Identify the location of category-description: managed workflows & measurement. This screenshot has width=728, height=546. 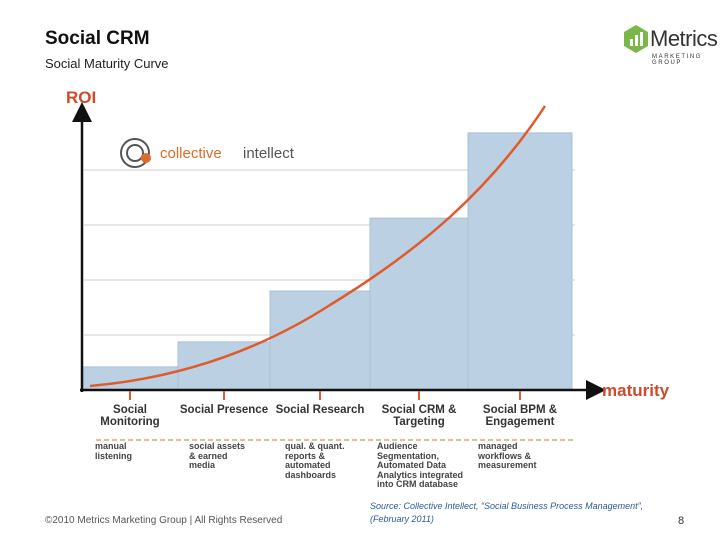
(507, 455).